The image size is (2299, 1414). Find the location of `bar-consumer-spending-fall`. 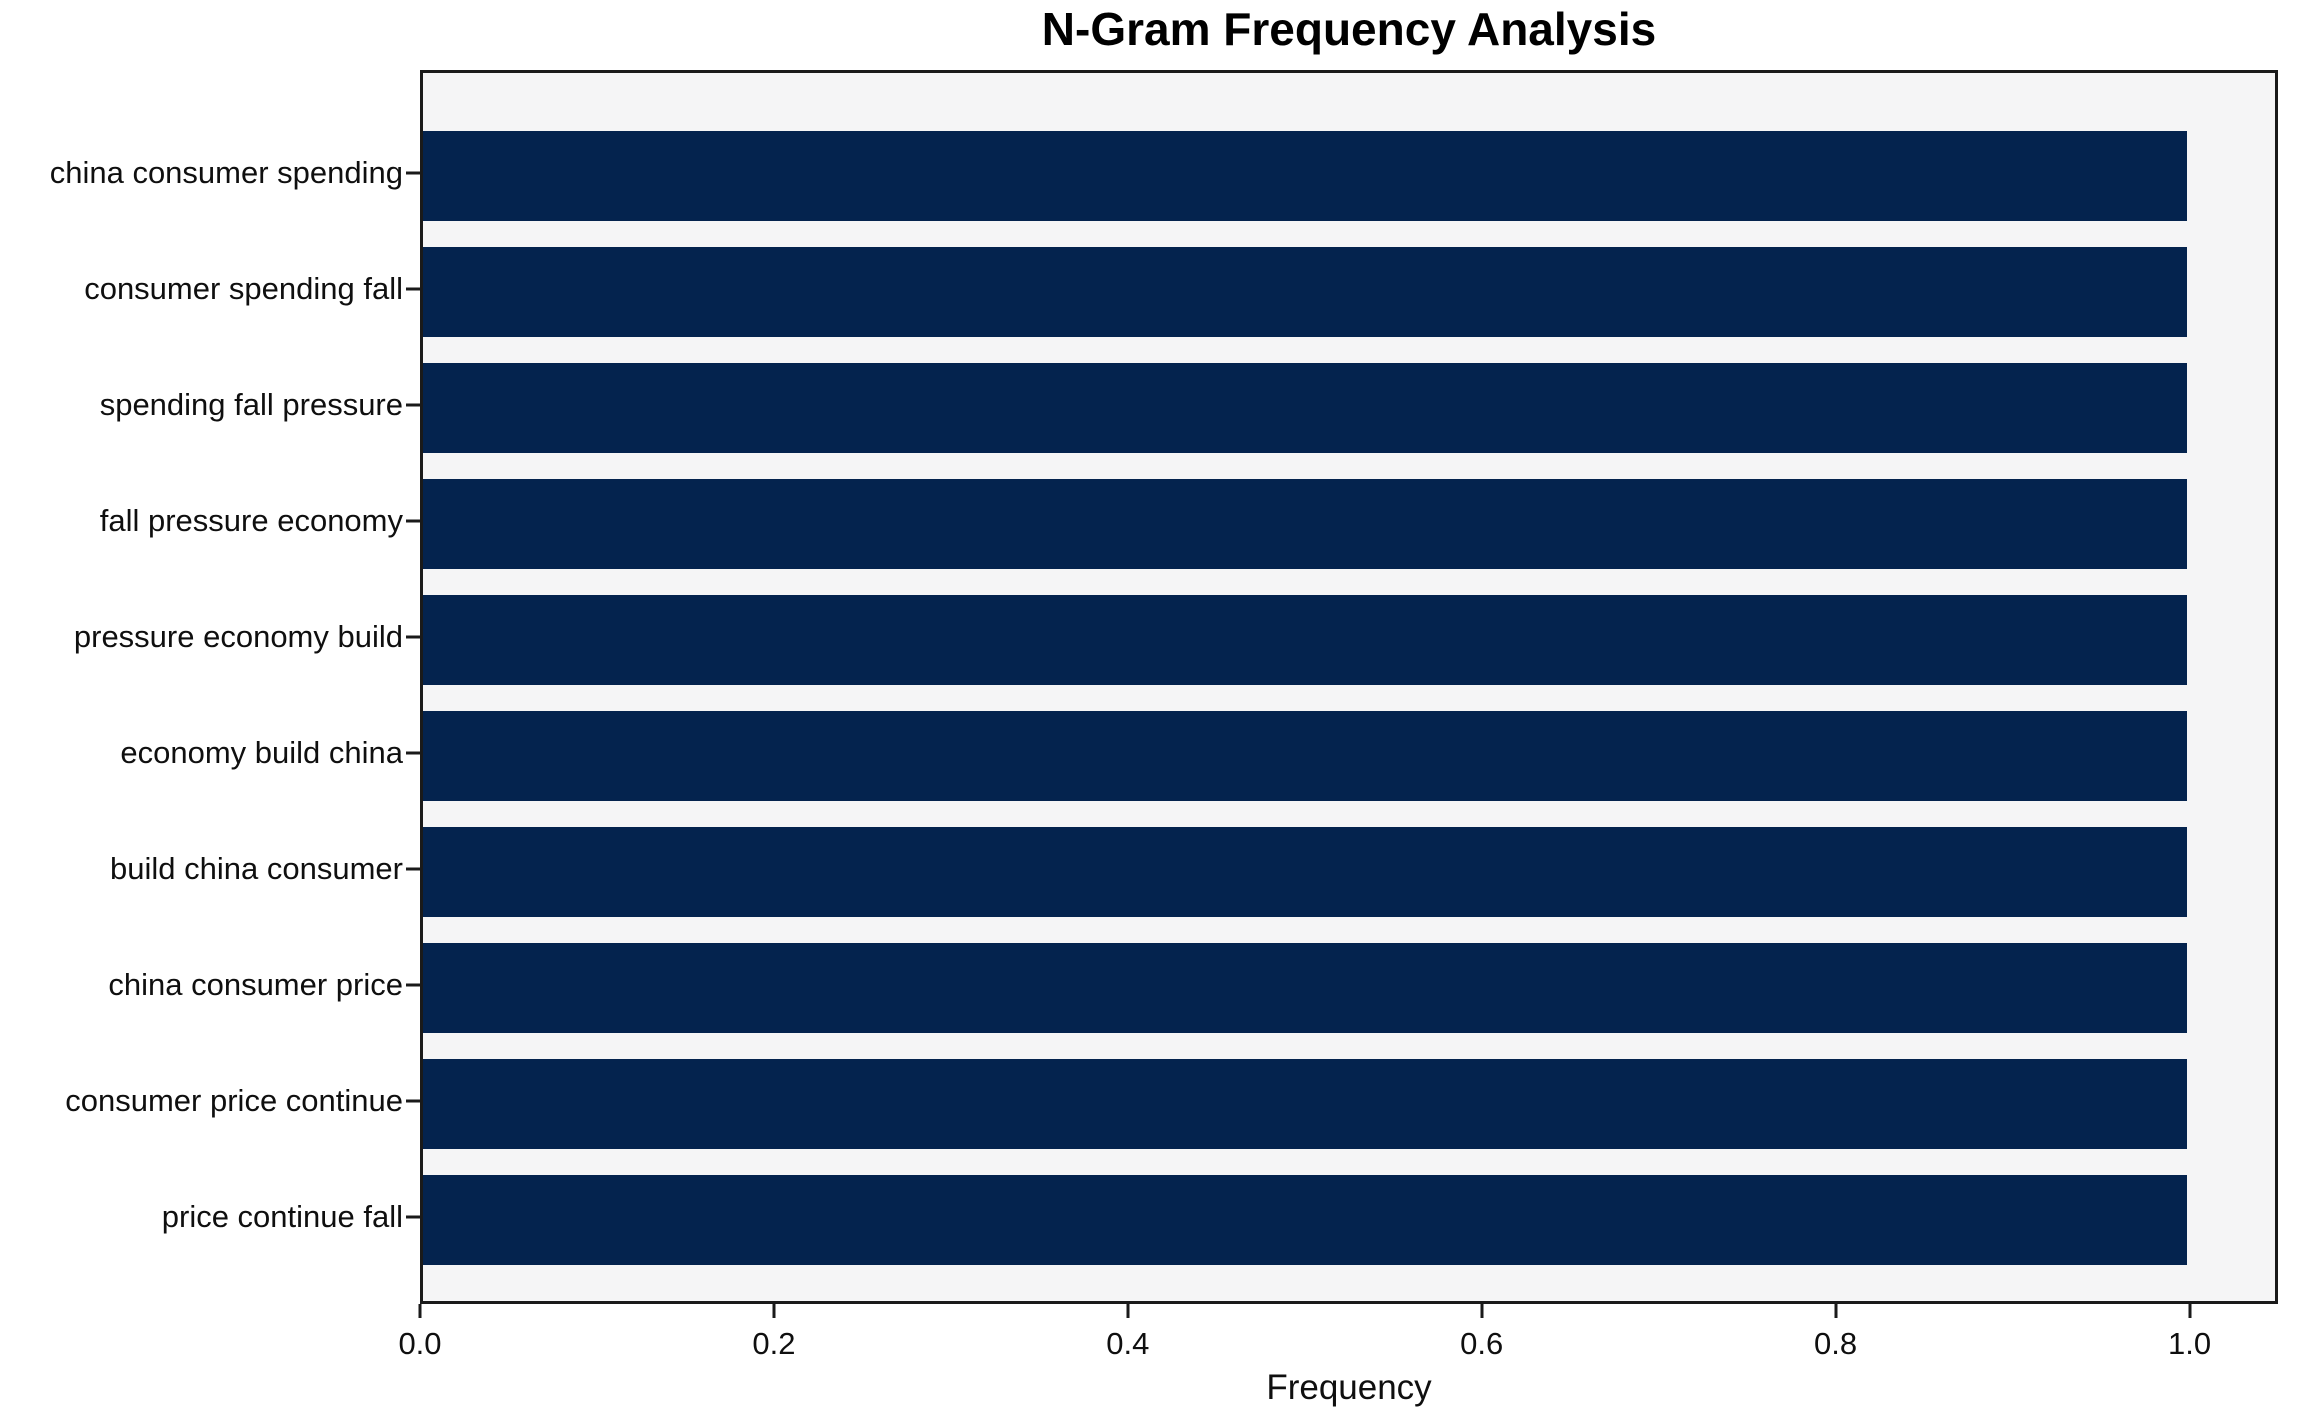

bar-consumer-spending-fall is located at coordinates (1305, 292).